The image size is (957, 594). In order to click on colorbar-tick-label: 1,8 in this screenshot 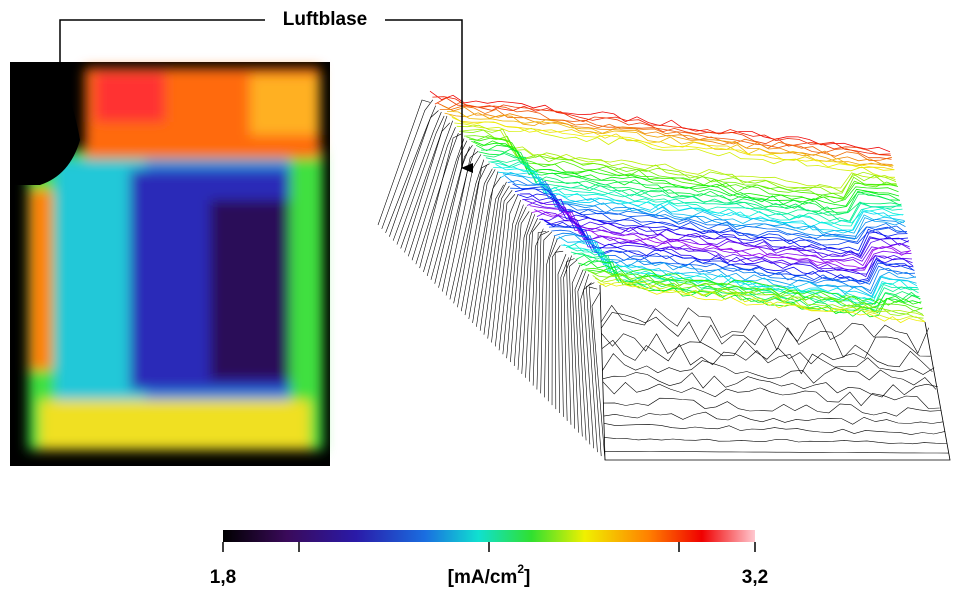, I will do `click(223, 577)`.